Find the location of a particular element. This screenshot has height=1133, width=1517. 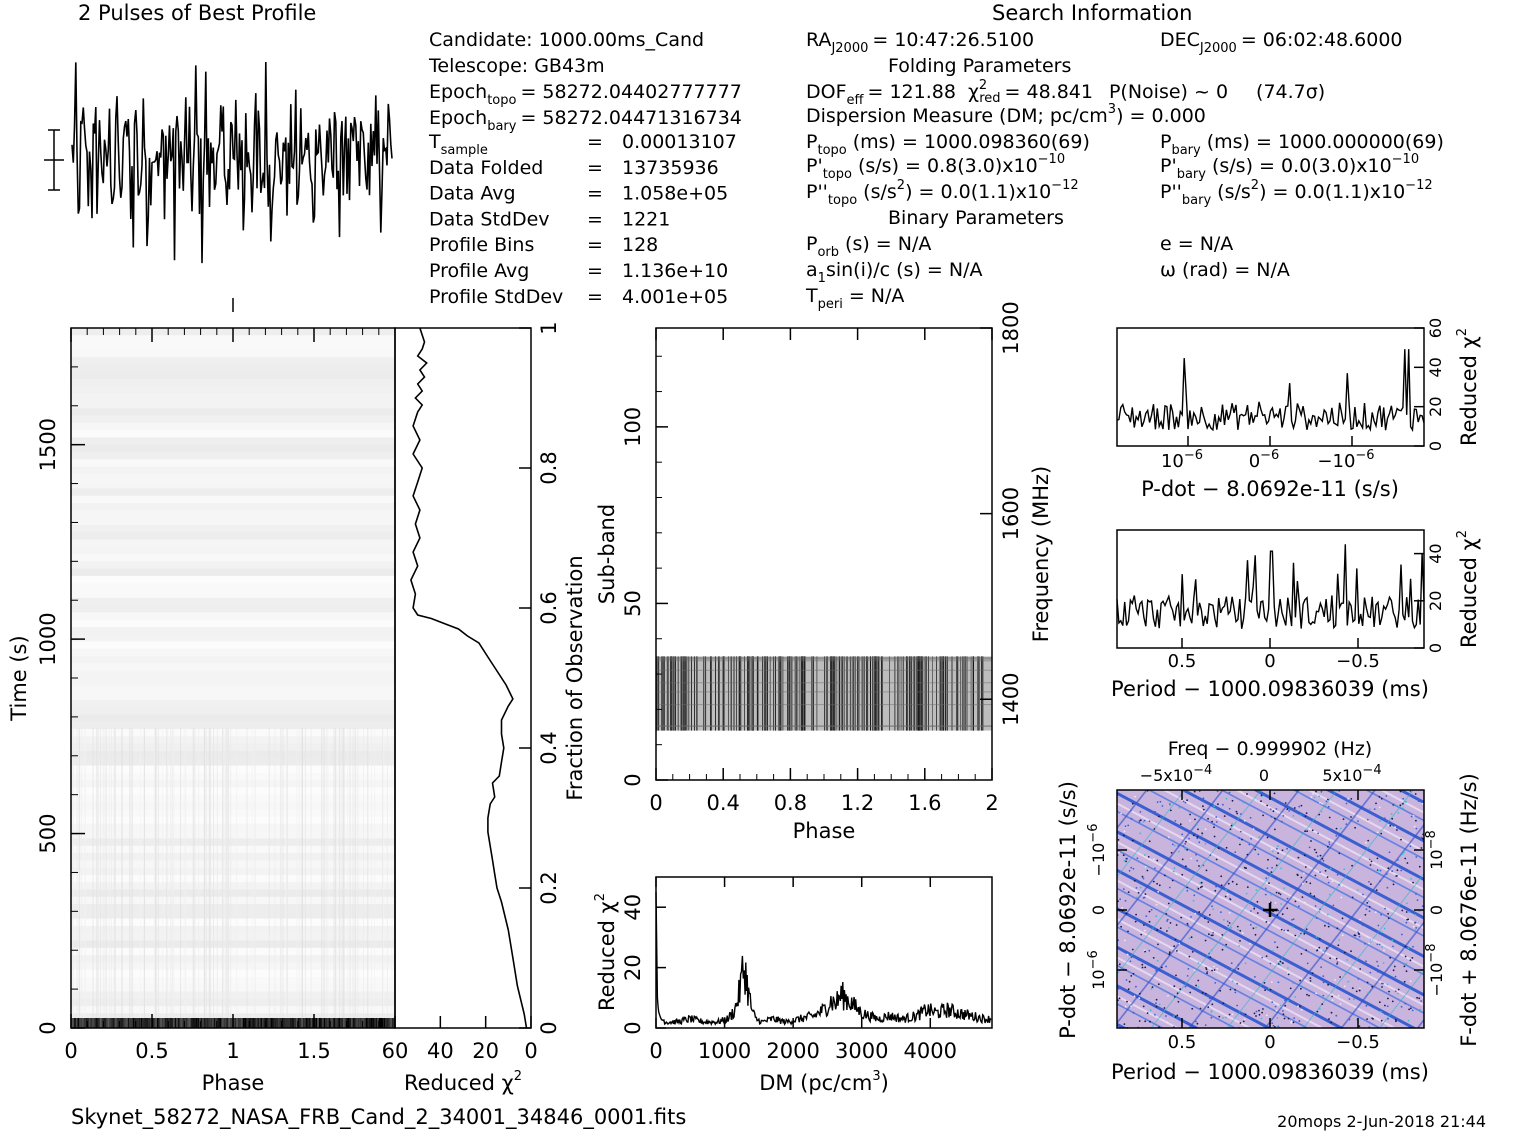

x-tick-label: 60 is located at coordinates (395, 1051).